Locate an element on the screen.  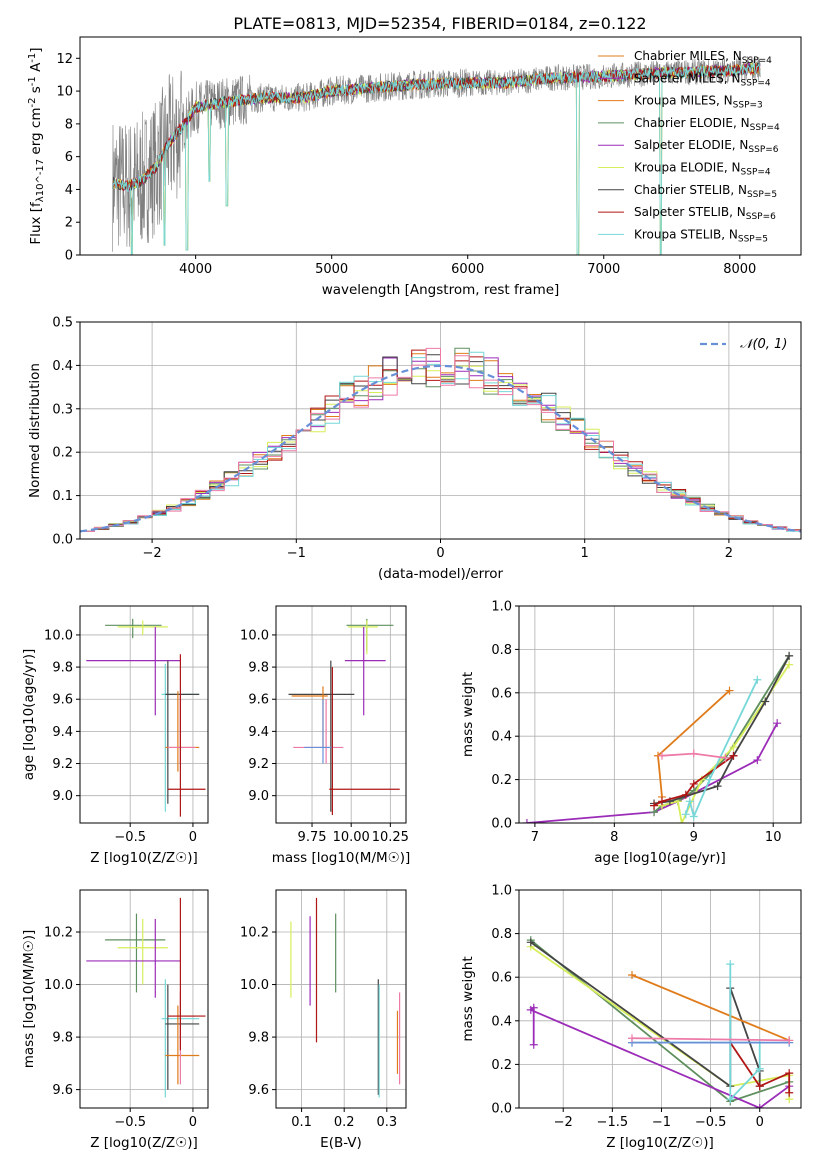
x-tick-label: 6000 is located at coordinates (467, 269).